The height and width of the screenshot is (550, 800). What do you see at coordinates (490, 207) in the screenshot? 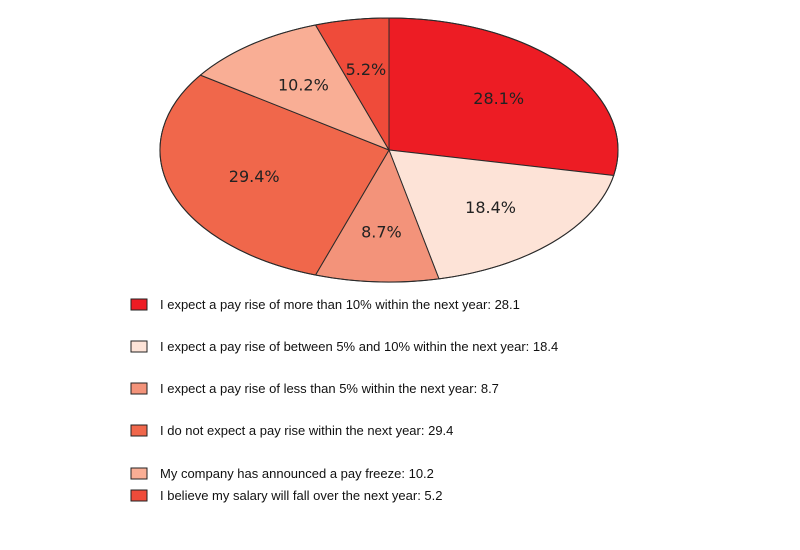
I see `pie-data-label-2: 18.4%` at bounding box center [490, 207].